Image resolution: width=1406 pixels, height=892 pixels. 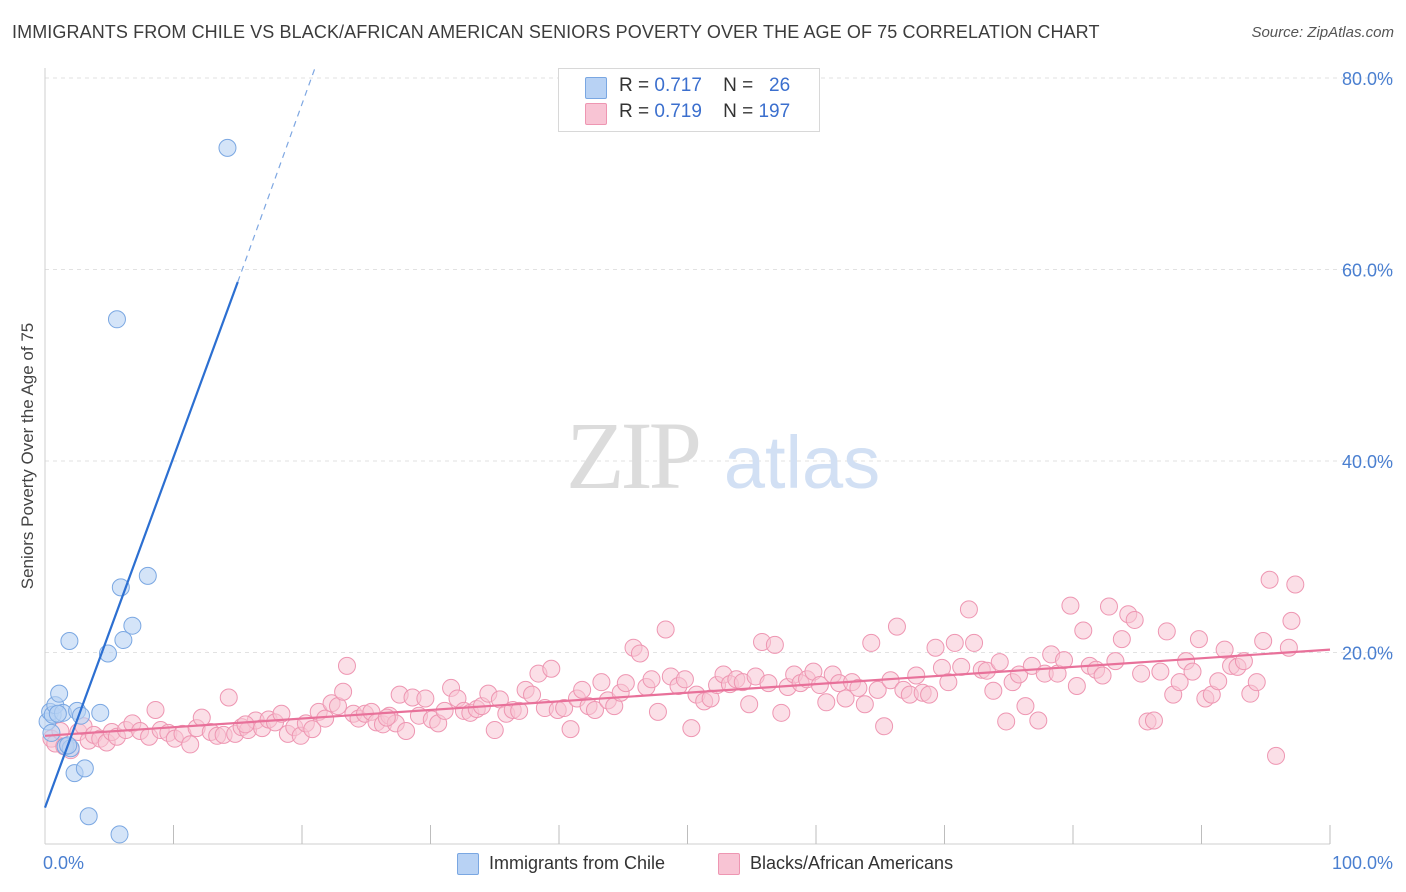 What do you see at coordinates (141, 544) in the screenshot?
I see `chile-trend-line` at bounding box center [141, 544].